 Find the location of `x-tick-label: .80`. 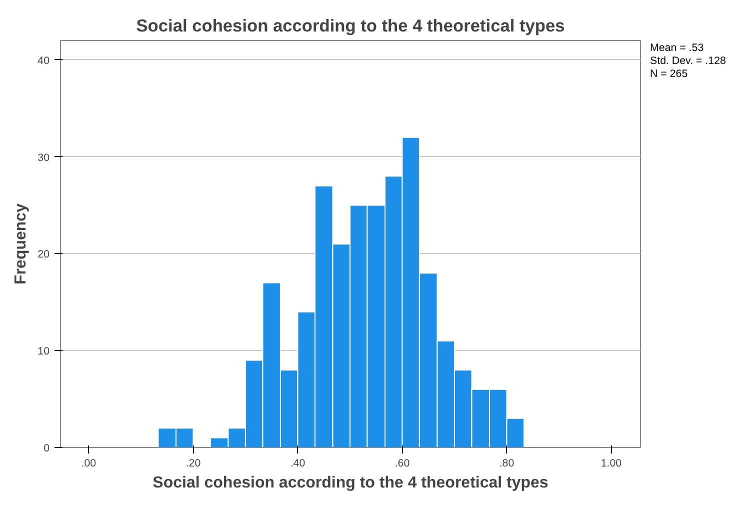

x-tick-label: .80 is located at coordinates (506, 464).